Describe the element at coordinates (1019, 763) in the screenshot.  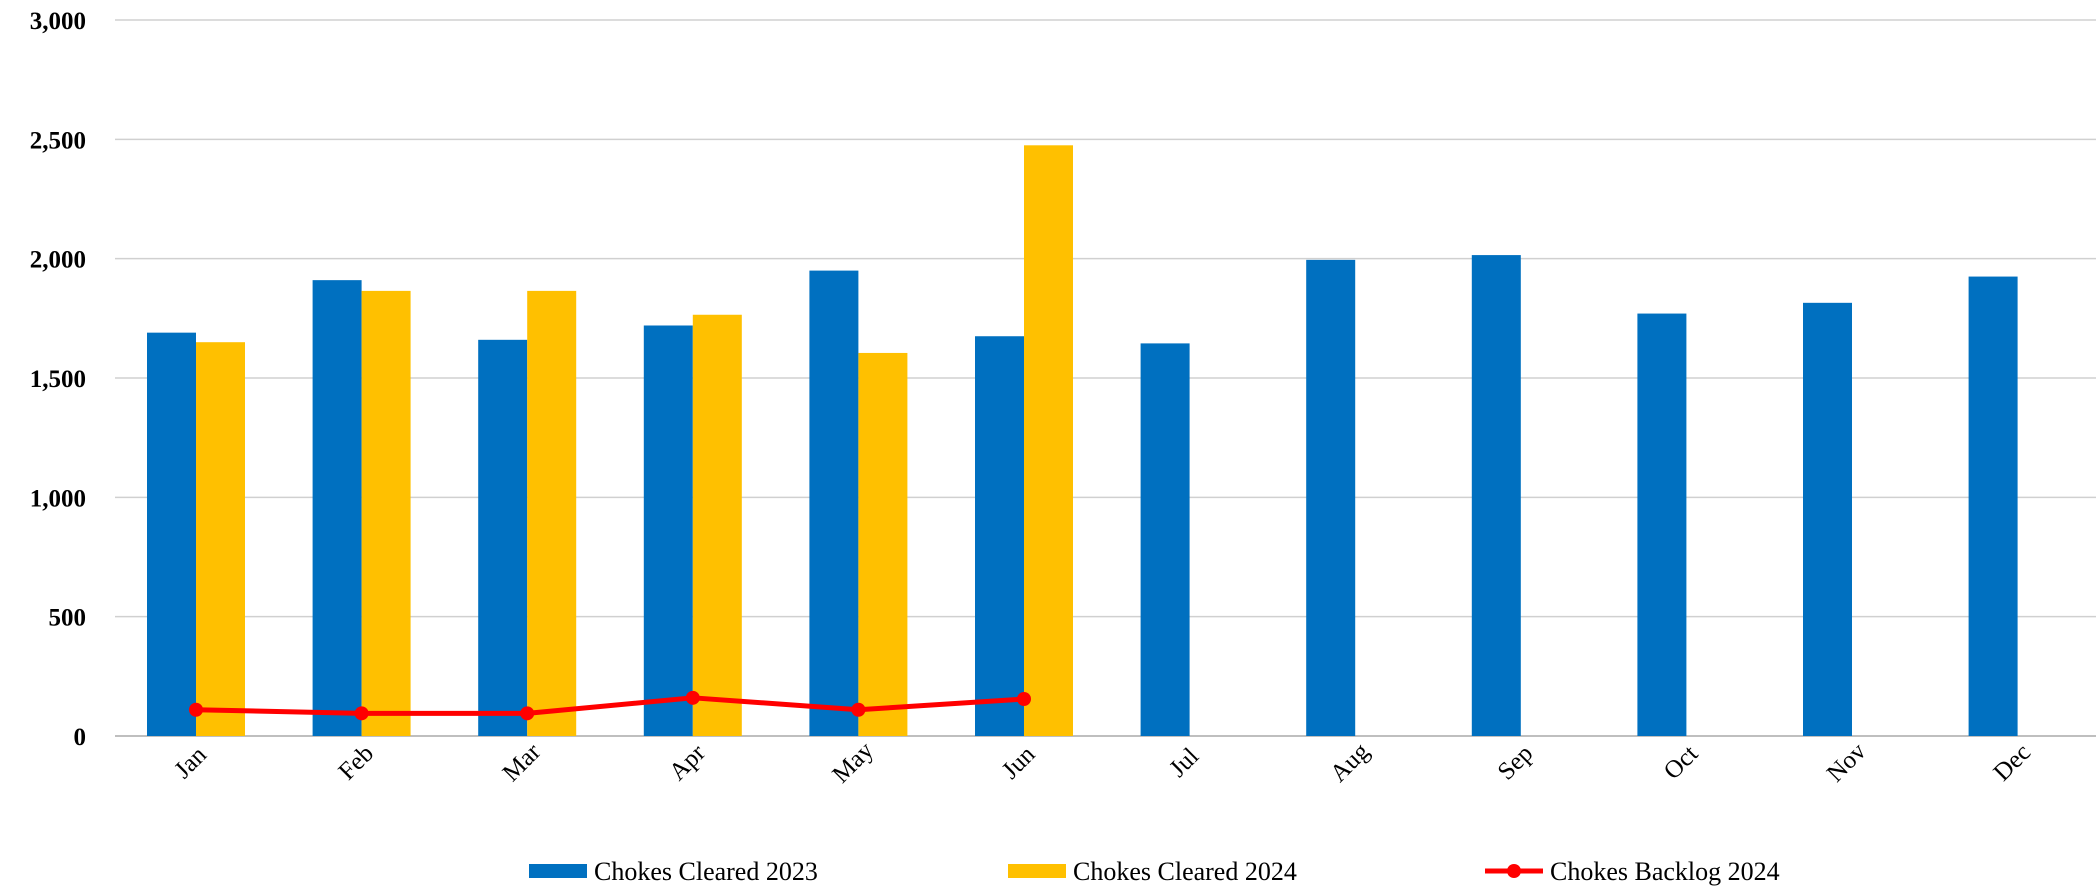
I see `x-tick-label: Jun` at that location.